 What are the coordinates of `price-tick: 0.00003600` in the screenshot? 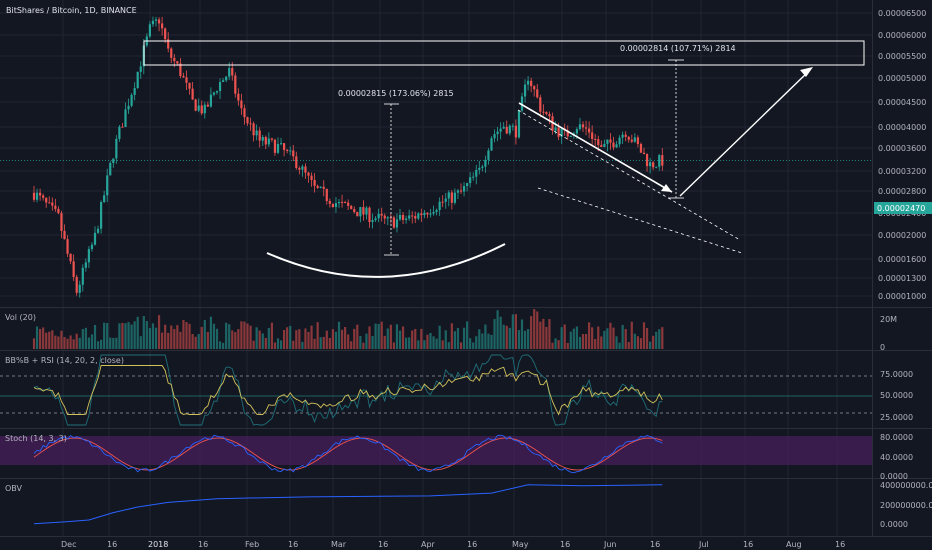 It's located at (902, 148).